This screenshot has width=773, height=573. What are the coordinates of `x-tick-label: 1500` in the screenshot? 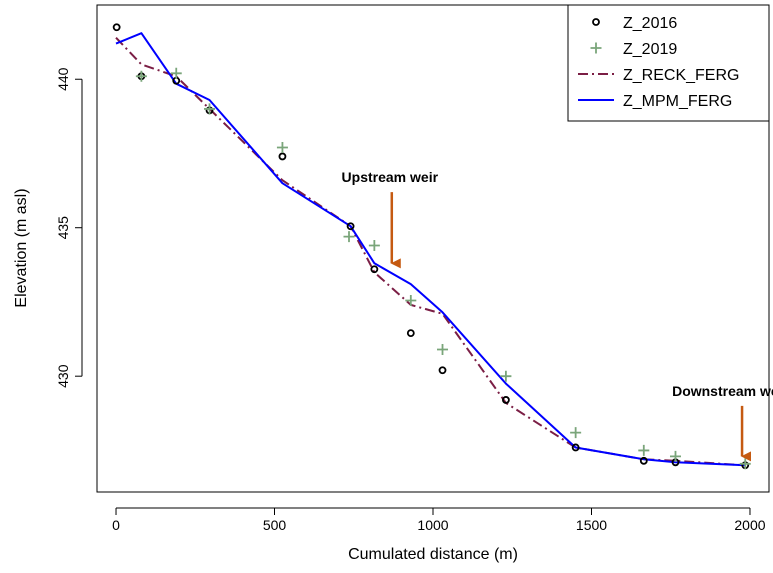 It's located at (591, 525).